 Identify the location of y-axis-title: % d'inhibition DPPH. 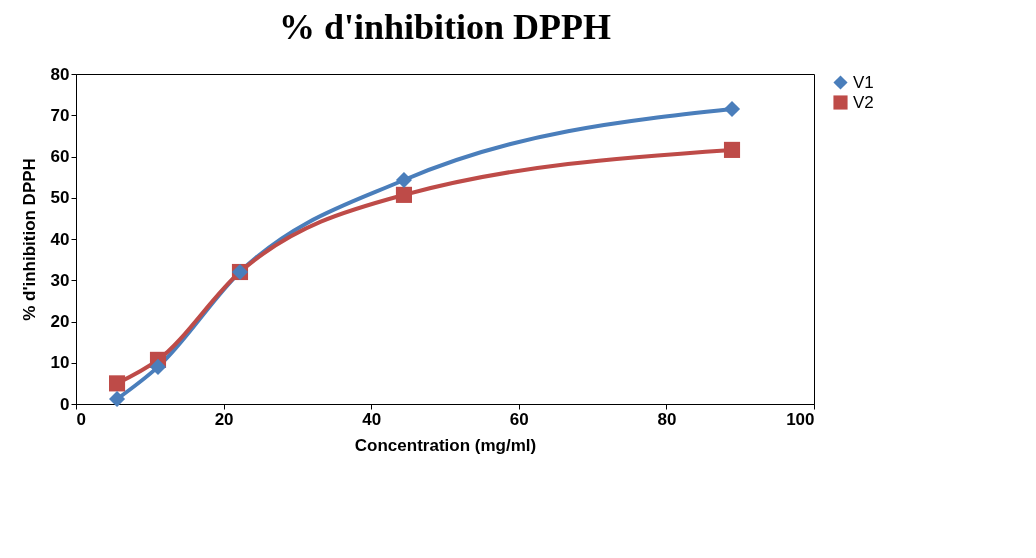
(29, 239).